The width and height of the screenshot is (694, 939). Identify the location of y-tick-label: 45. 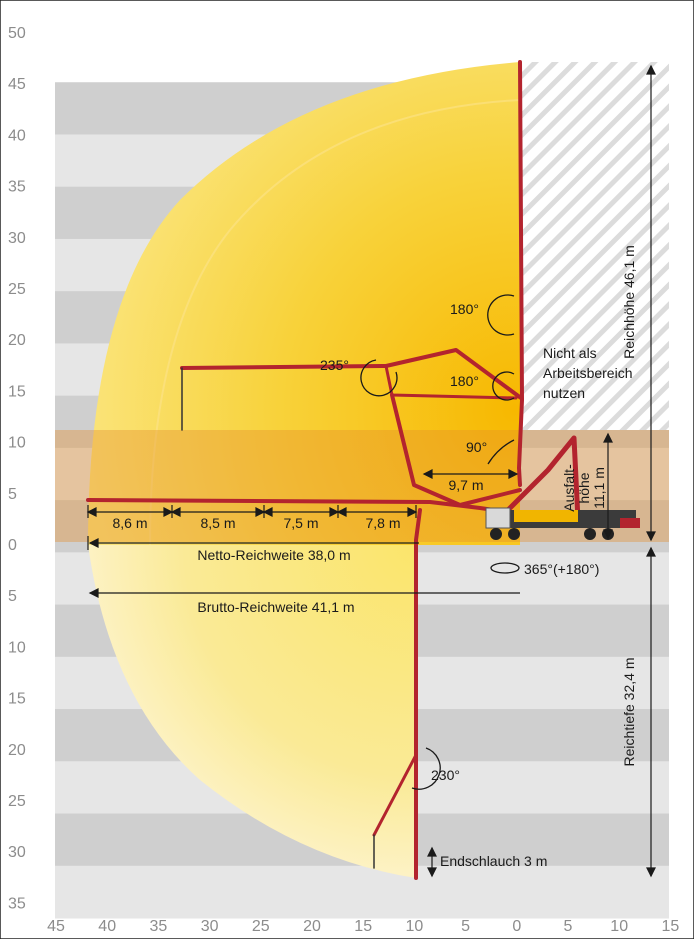
(17, 84).